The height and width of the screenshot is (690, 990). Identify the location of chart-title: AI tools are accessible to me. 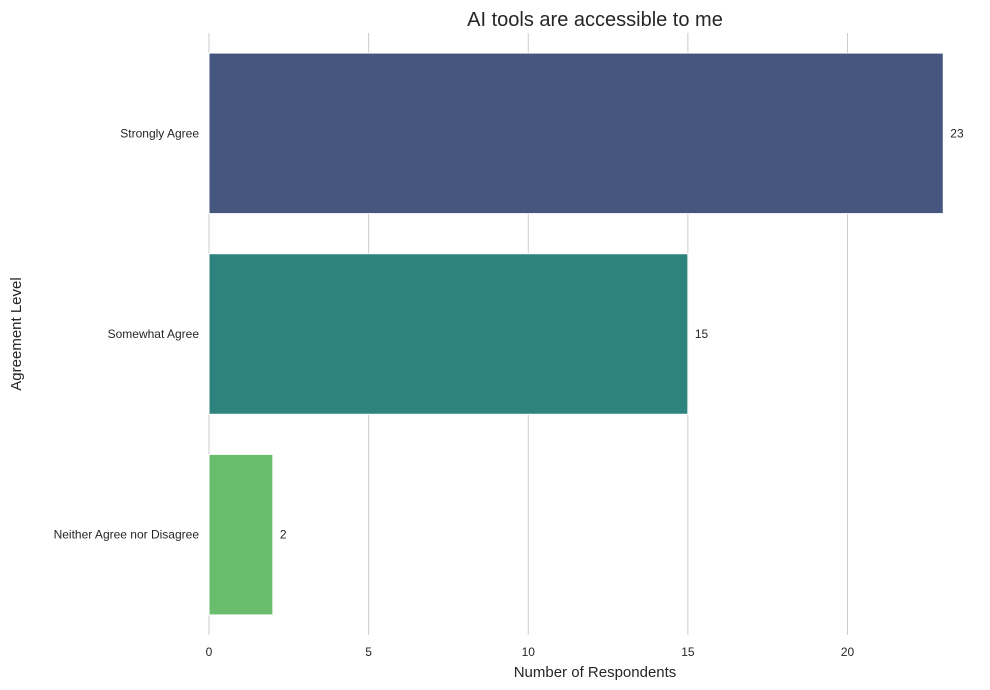
(595, 20).